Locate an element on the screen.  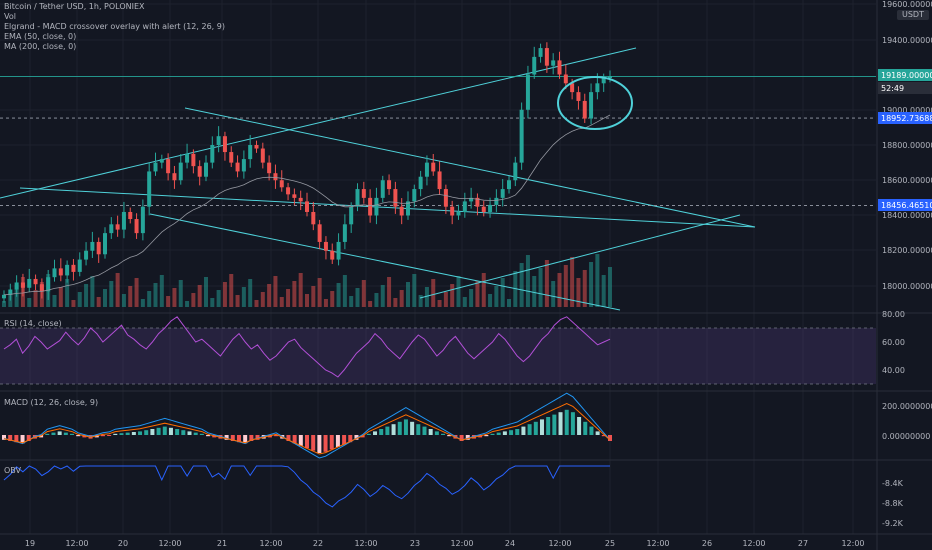
trend-line is located at coordinates (470, 167).